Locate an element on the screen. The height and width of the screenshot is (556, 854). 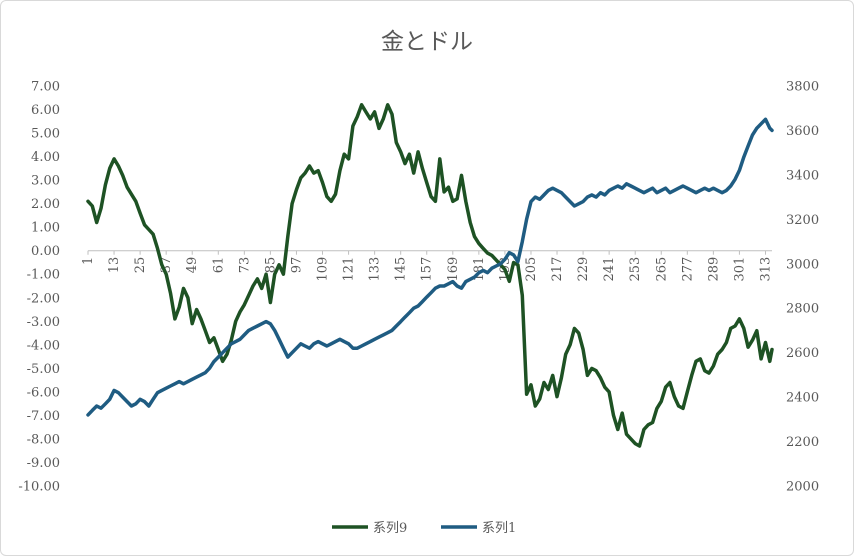
left-tick-label: -10.00 is located at coordinates (39, 487).